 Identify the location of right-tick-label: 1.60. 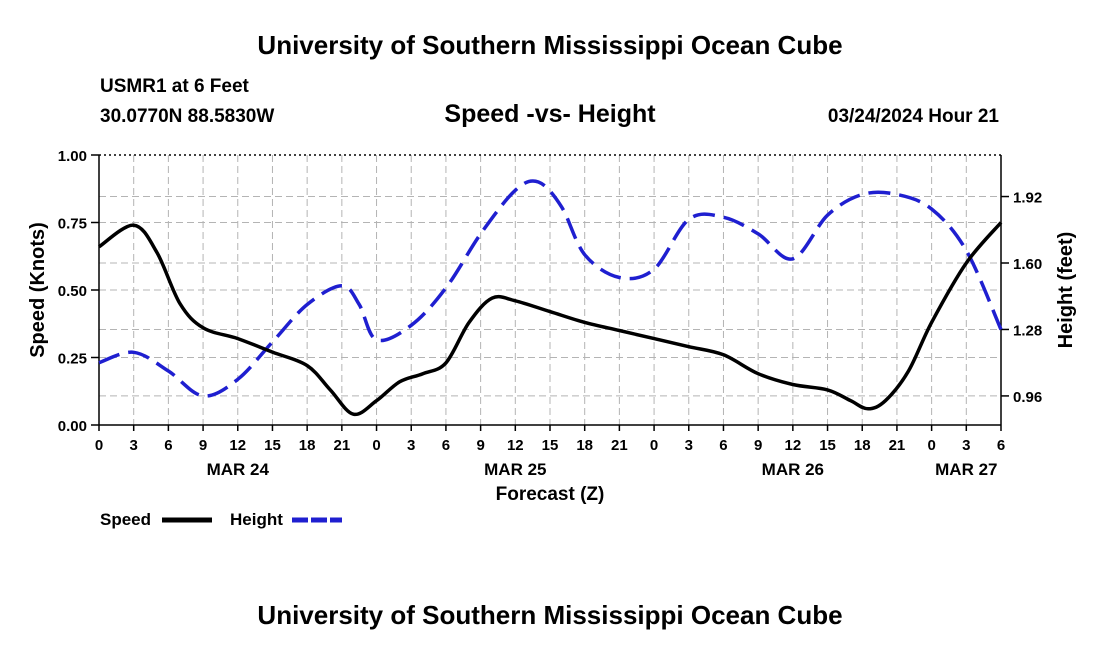
(1027, 264).